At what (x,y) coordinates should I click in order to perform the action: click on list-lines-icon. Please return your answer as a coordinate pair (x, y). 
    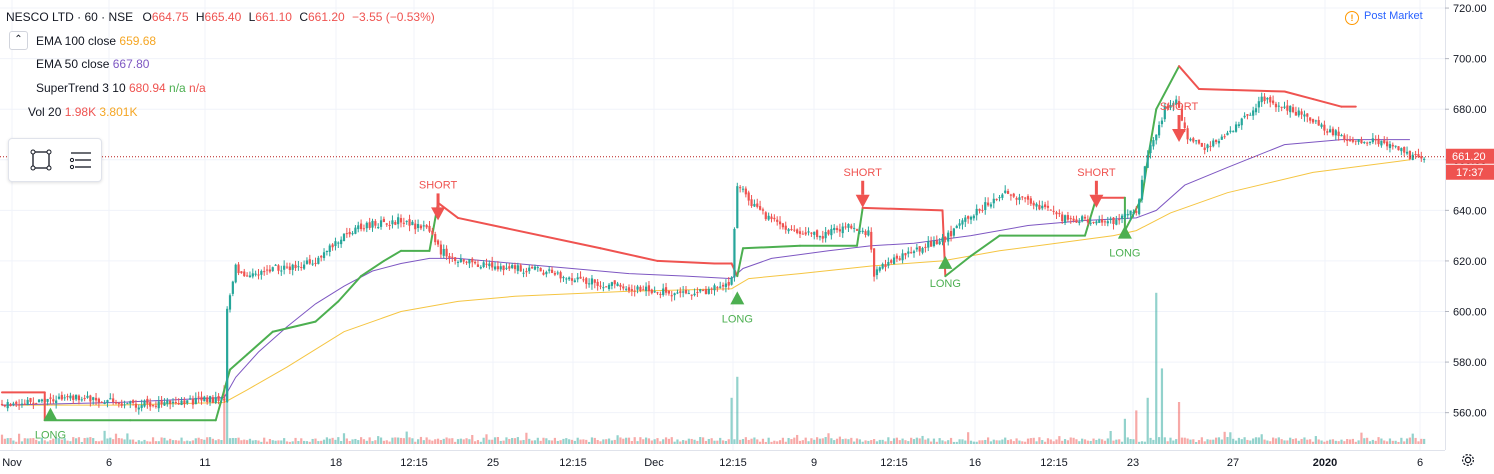
    Looking at the image, I should click on (81, 160).